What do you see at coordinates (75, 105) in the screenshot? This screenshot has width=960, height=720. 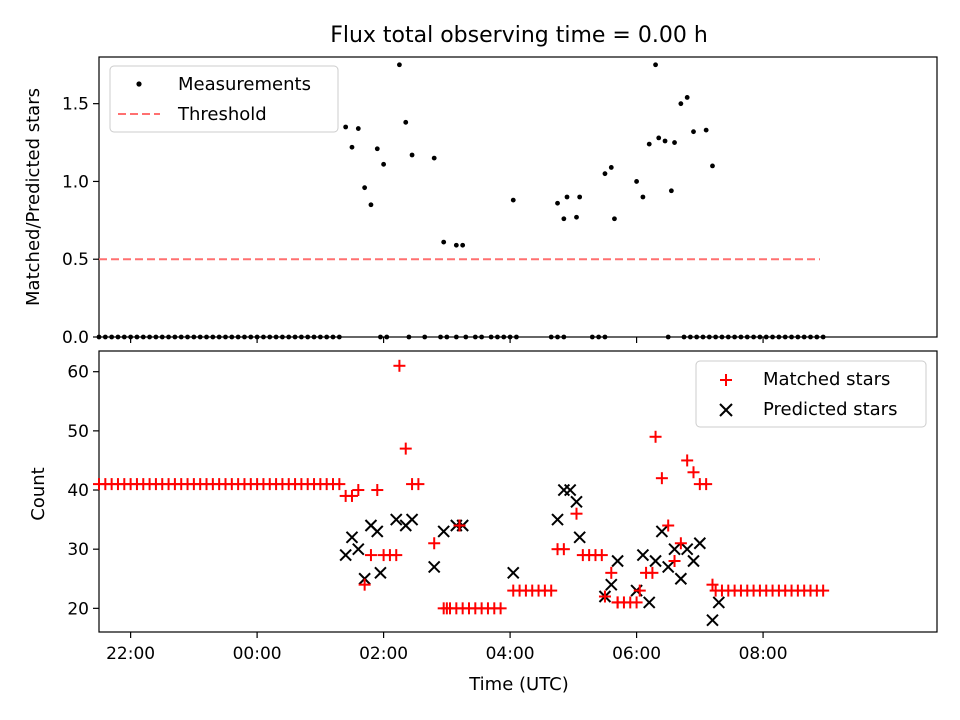 I see `top-ytick-label: 1.5` at bounding box center [75, 105].